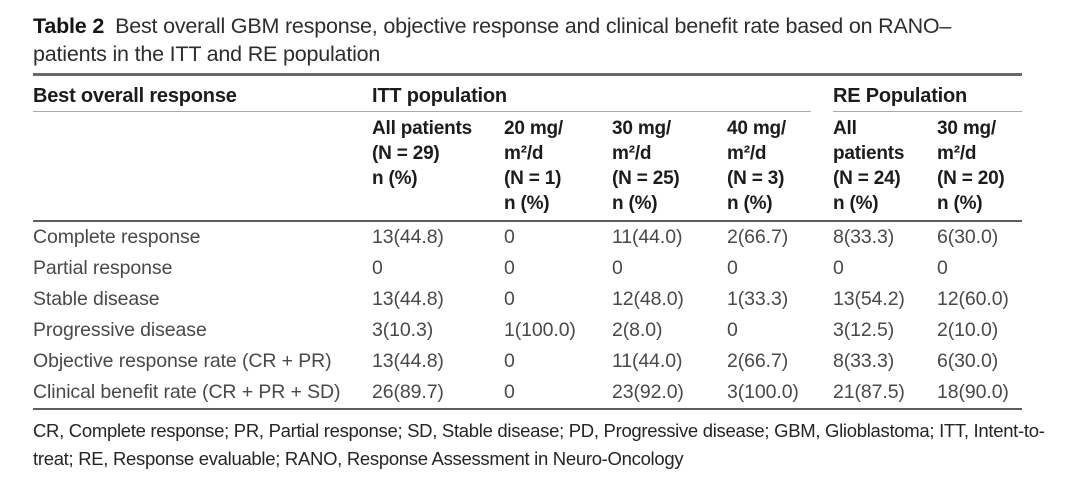 The image size is (1080, 480). I want to click on data-cell: 18(90.0), so click(973, 391).